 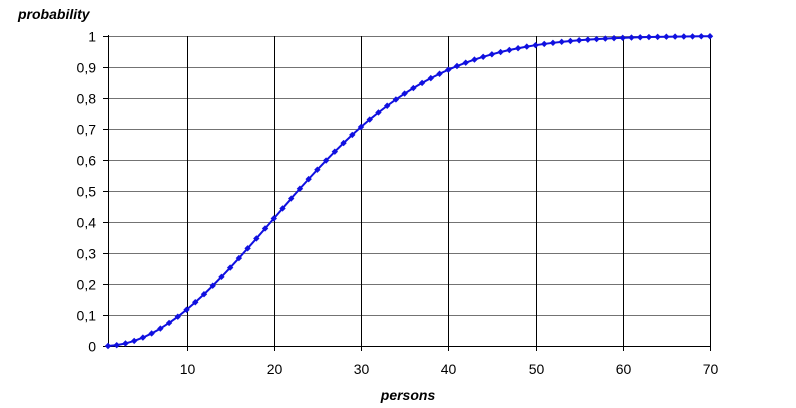 I want to click on x-tick-label: 10, so click(x=188, y=369).